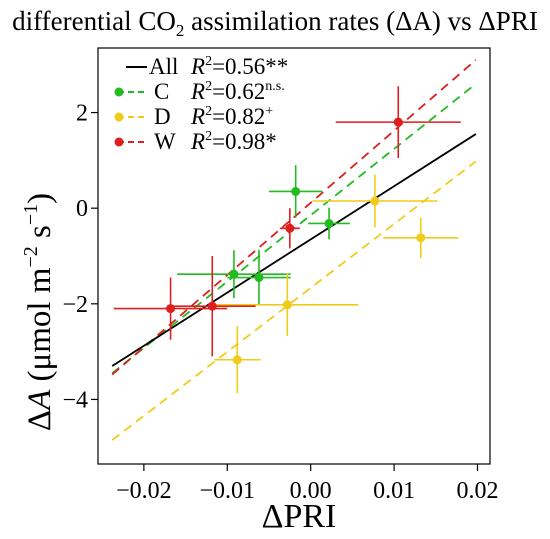 This screenshot has height=539, width=550. I want to click on x-tick-label: 0.01, so click(394, 491).